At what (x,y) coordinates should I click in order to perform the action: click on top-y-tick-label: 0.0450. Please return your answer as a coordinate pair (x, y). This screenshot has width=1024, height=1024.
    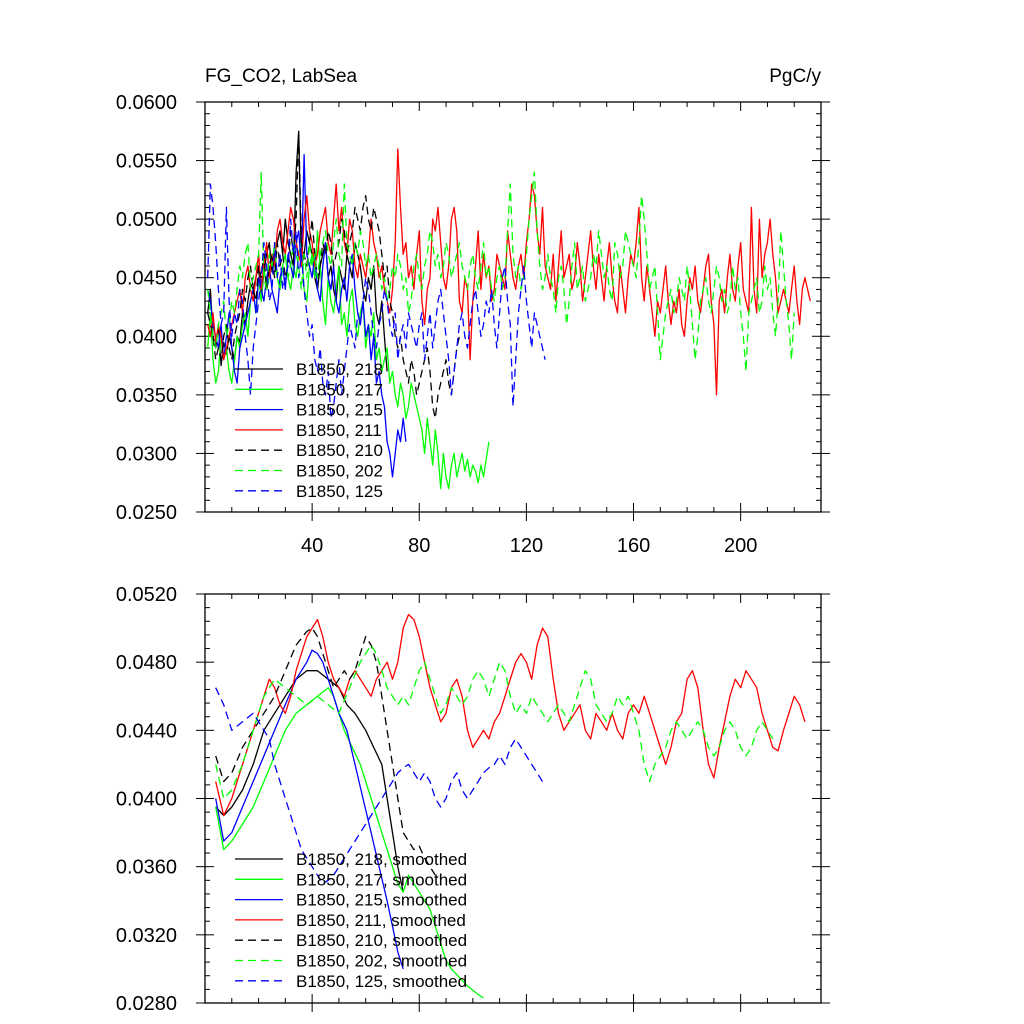
    Looking at the image, I should click on (146, 279).